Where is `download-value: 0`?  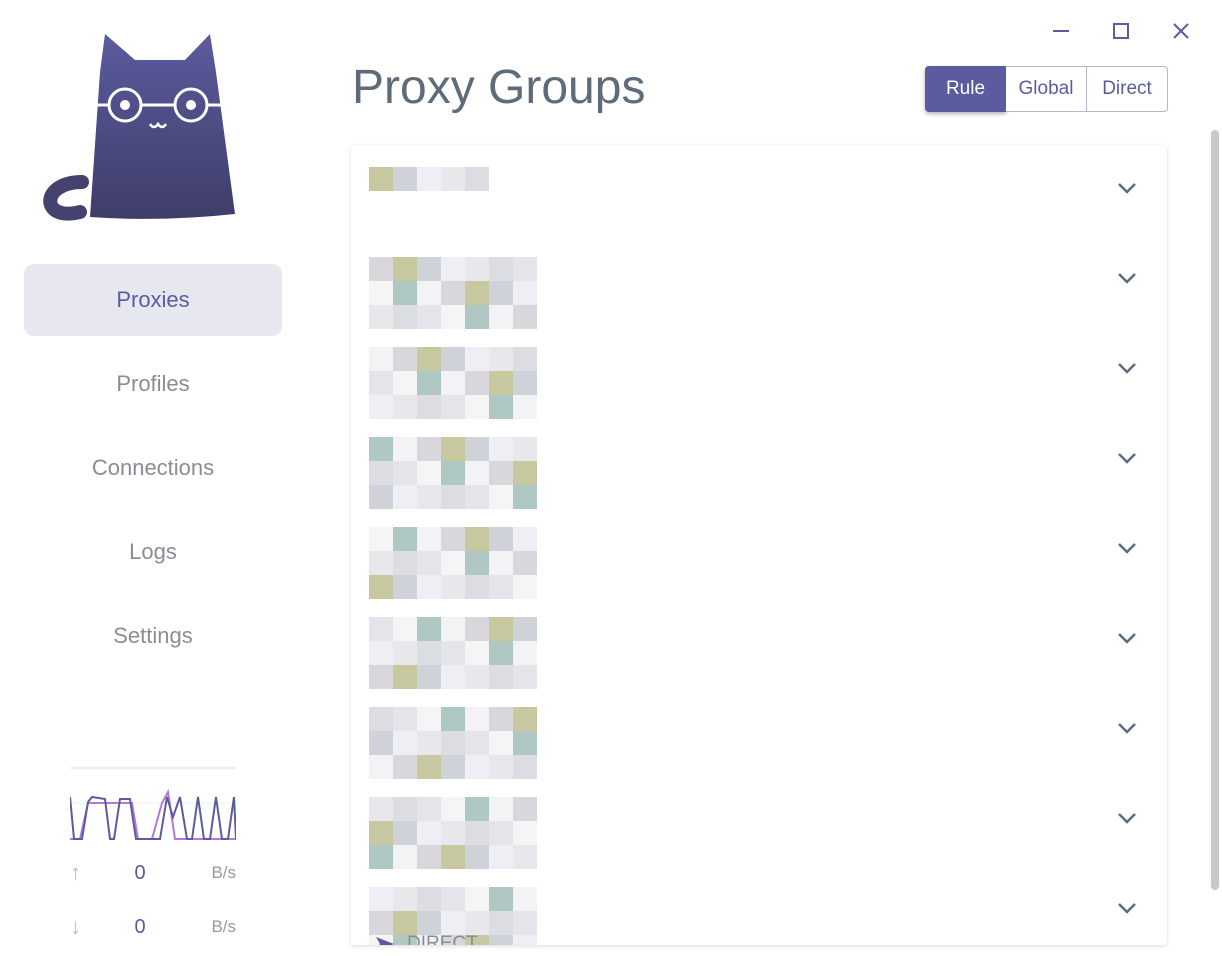 download-value: 0 is located at coordinates (140, 926).